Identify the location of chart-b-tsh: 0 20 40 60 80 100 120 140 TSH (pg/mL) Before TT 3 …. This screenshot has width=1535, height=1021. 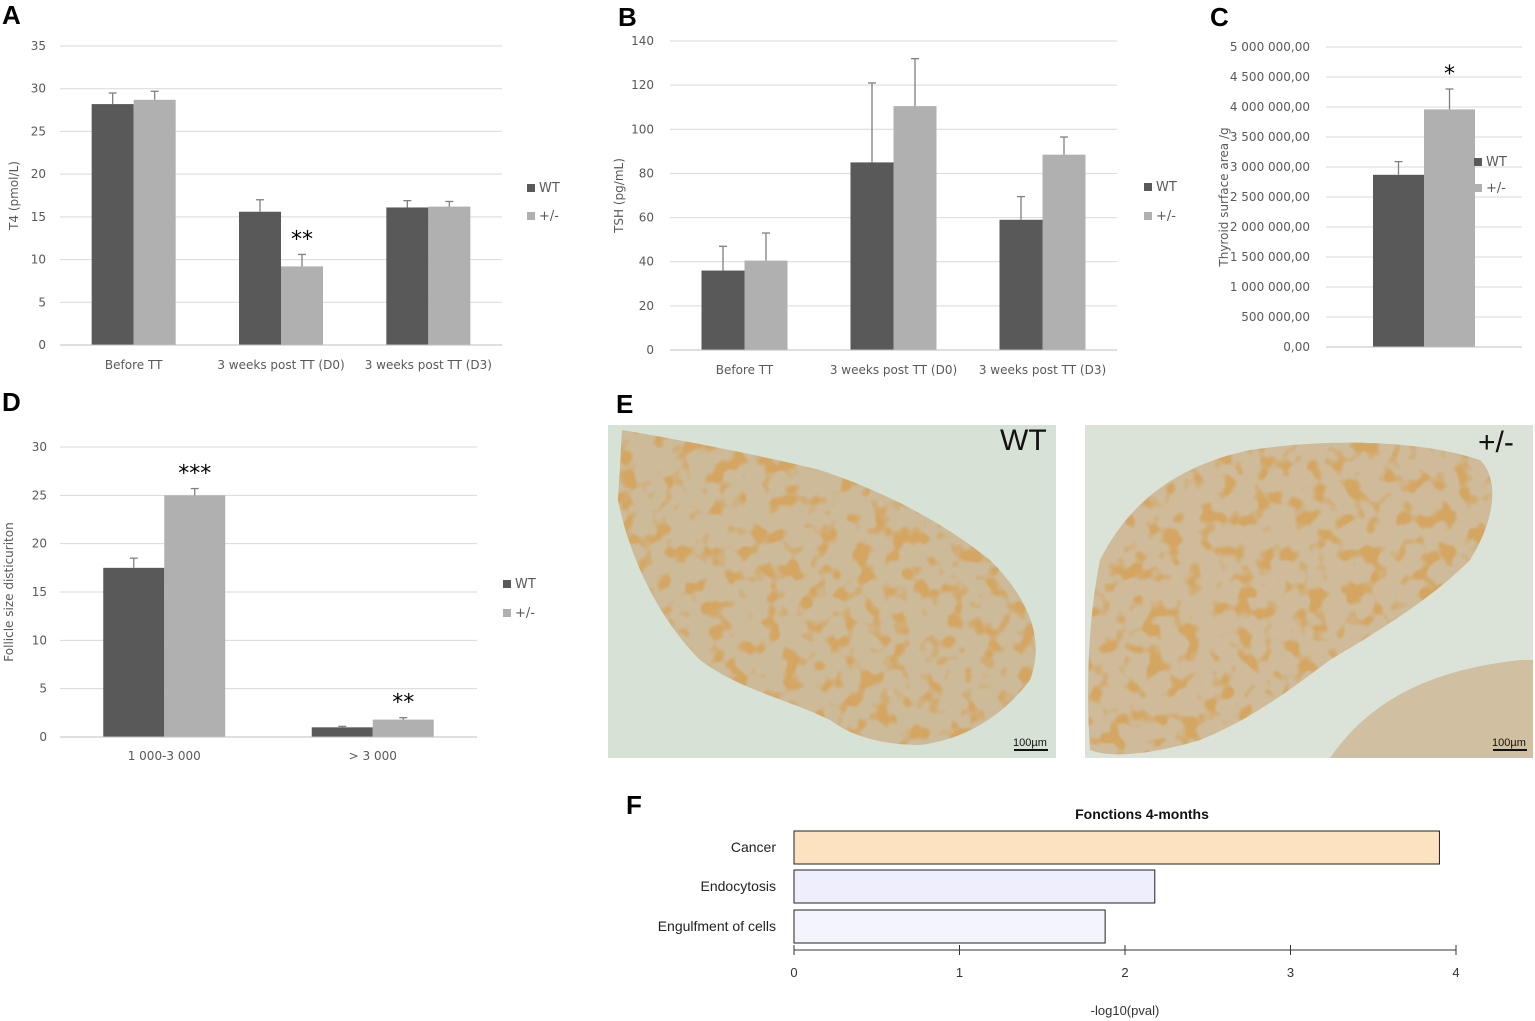
(894, 205).